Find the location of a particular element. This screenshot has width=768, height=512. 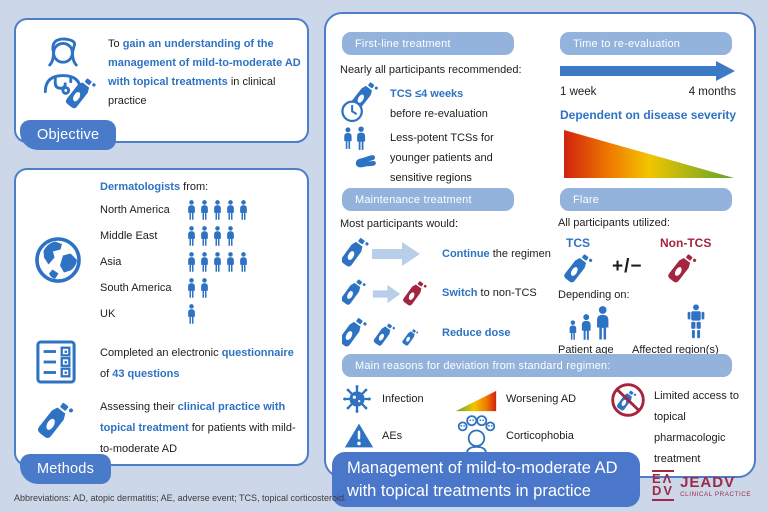

severity-gradient-triangle is located at coordinates (649, 154).